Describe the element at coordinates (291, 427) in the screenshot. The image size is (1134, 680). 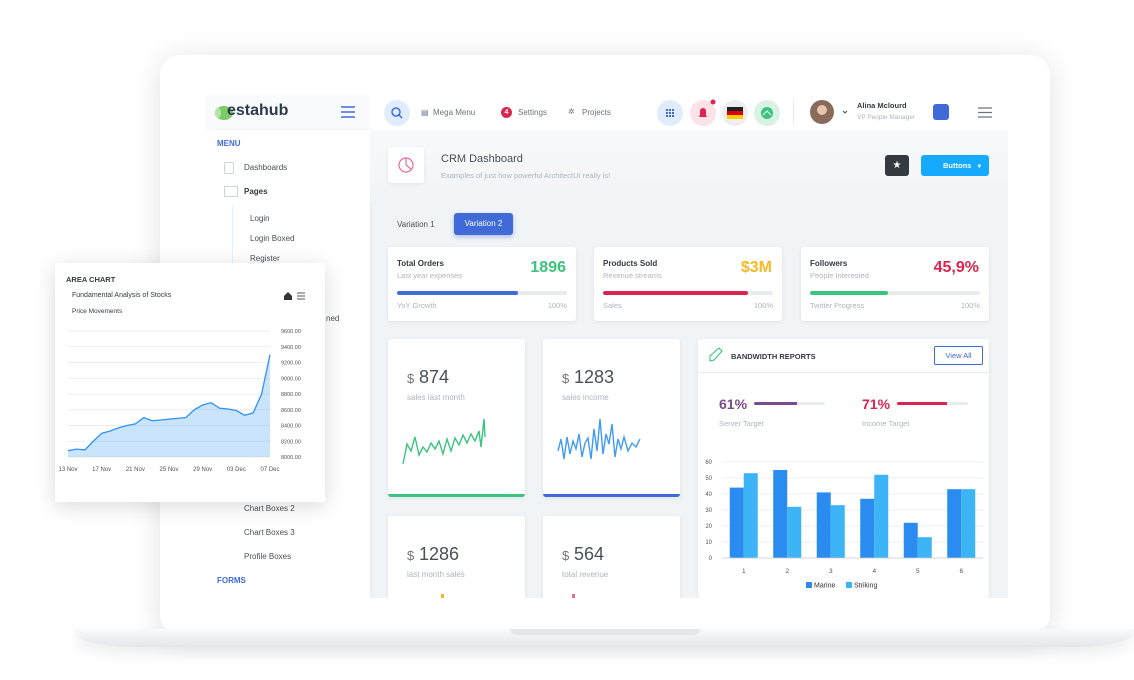
I see `y-tick-label: 8400.00` at that location.